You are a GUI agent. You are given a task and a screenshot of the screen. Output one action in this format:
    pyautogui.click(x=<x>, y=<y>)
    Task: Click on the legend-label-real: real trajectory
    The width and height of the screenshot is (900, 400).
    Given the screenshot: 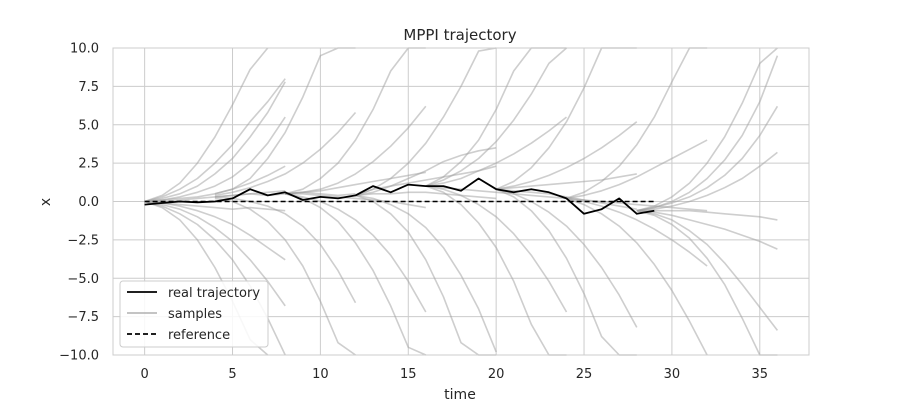 What is the action you would take?
    pyautogui.click(x=214, y=293)
    